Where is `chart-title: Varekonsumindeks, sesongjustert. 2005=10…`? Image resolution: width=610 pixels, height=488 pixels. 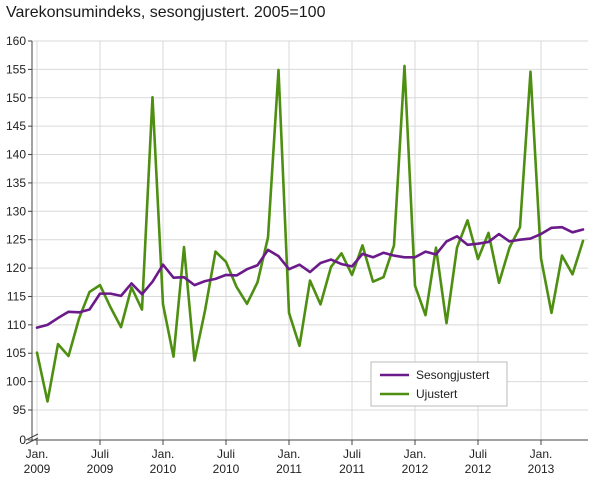 chart-title: Varekonsumindeks, sesongjustert. 2005=10… is located at coordinates (166, 12).